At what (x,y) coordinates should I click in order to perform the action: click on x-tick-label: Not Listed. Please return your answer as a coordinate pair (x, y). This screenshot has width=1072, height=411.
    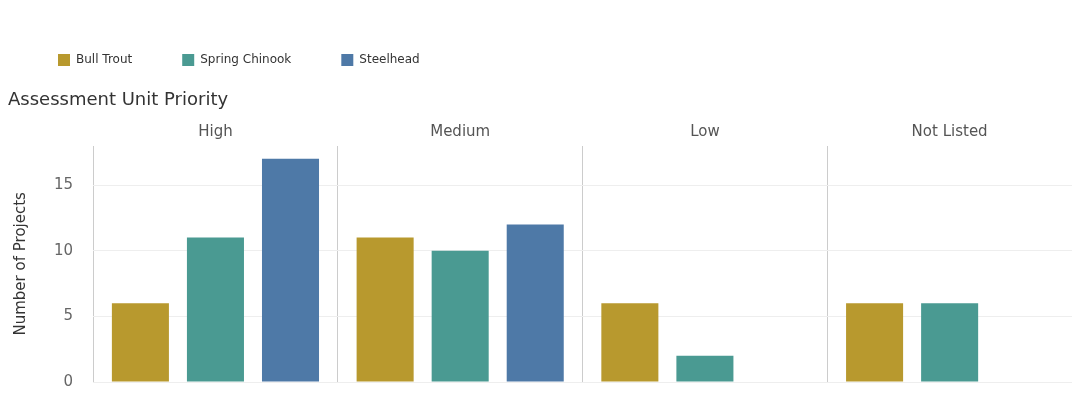
    Looking at the image, I should click on (949, 131).